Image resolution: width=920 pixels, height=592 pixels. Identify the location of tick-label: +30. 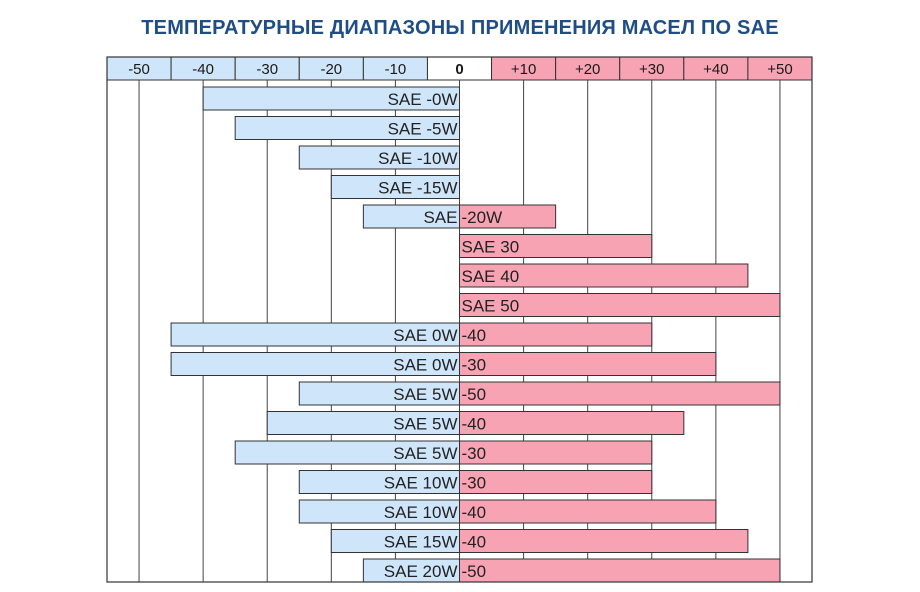
(651, 69).